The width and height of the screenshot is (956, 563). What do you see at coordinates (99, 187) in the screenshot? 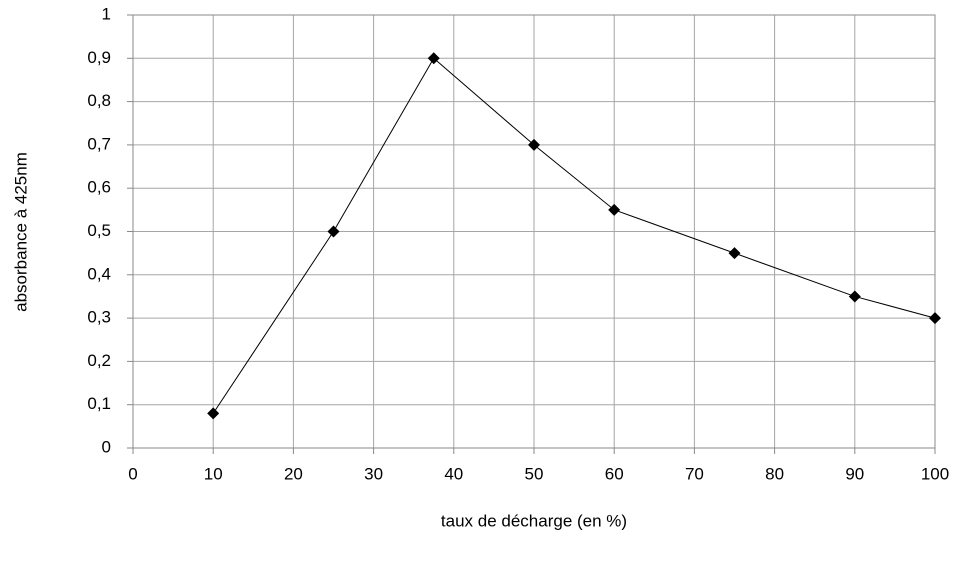
I see `y-tick-label: 0,6` at bounding box center [99, 187].